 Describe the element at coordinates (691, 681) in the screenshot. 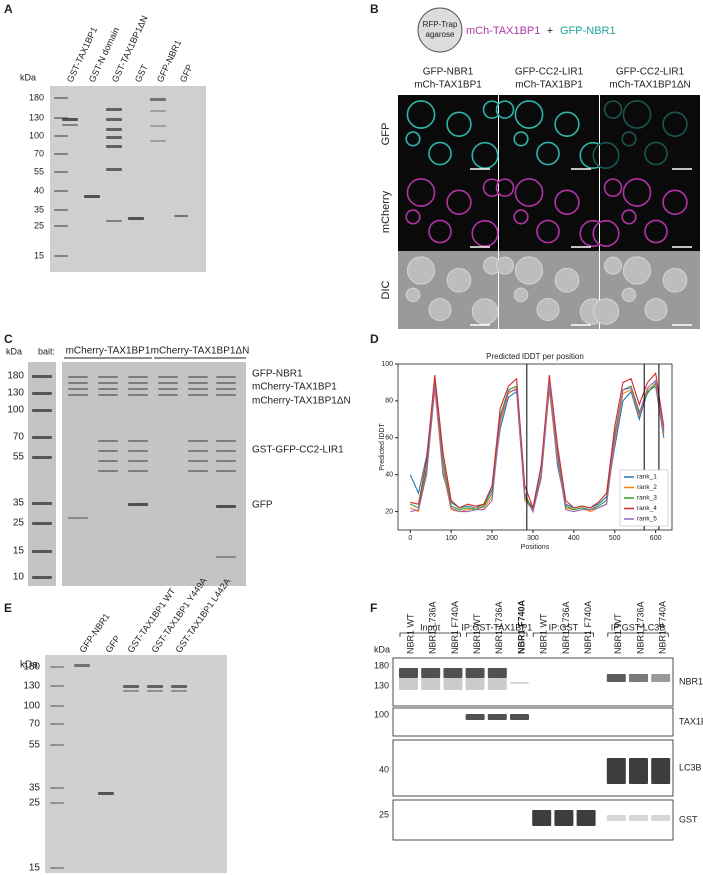

I see `blot-label: NBR1` at that location.